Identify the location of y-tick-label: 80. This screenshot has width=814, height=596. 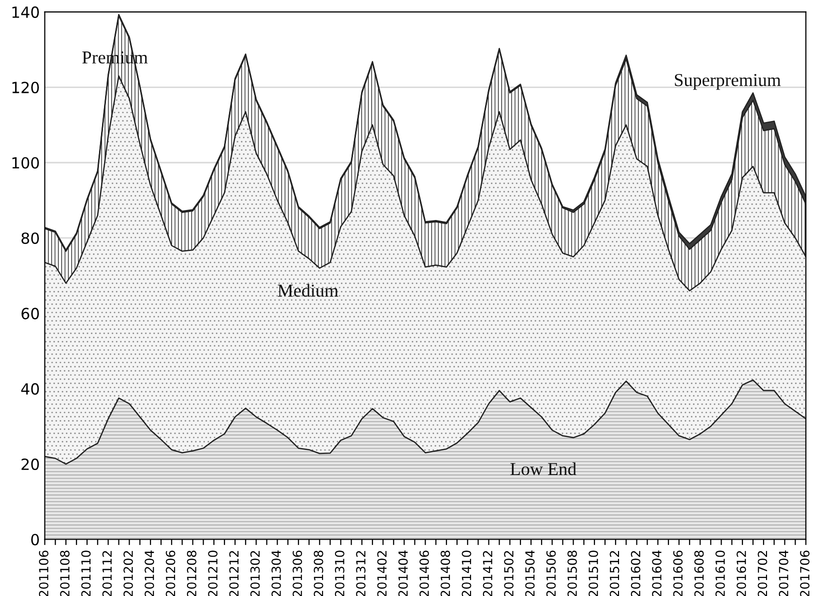
(30, 238).